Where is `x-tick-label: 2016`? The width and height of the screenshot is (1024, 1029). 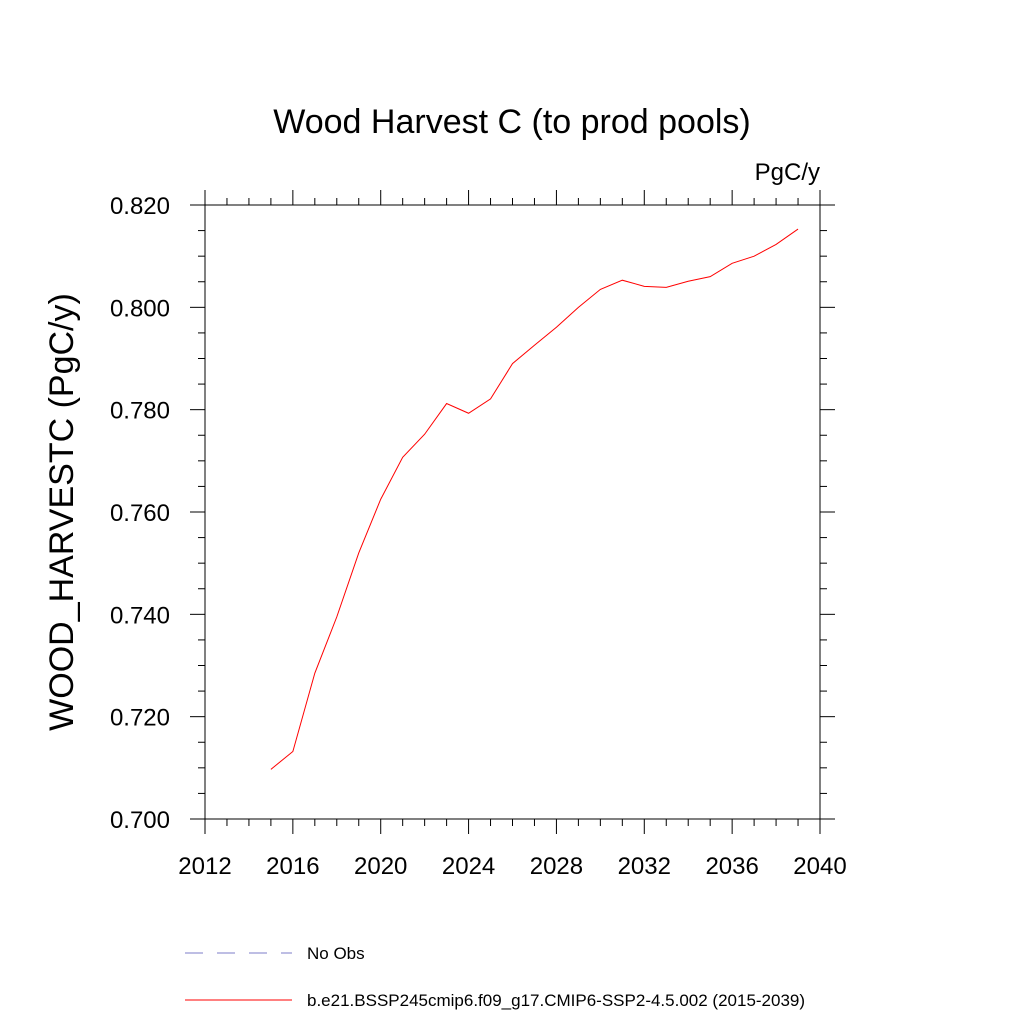 x-tick-label: 2016 is located at coordinates (292, 866).